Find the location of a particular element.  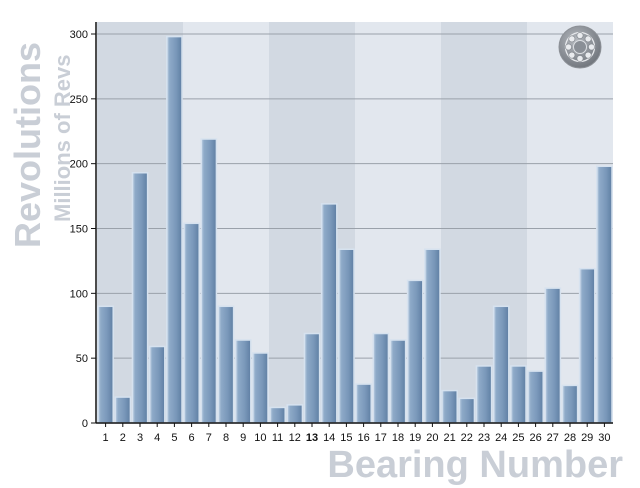

x-tick-label: 3 is located at coordinates (140, 438).